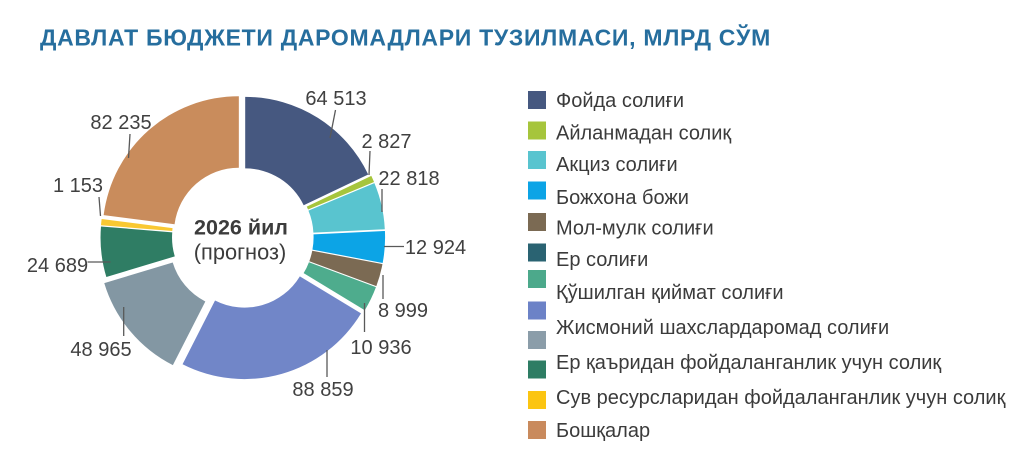 The image size is (1024, 475). Describe the element at coordinates (386, 142) in the screenshot. I see `svg-text: 2 827` at that location.